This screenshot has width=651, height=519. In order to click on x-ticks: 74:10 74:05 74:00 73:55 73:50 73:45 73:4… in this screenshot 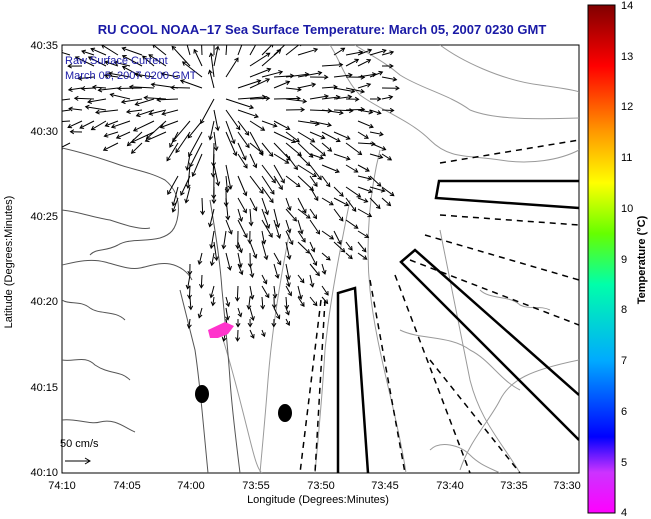, I will do `click(314, 486)`.